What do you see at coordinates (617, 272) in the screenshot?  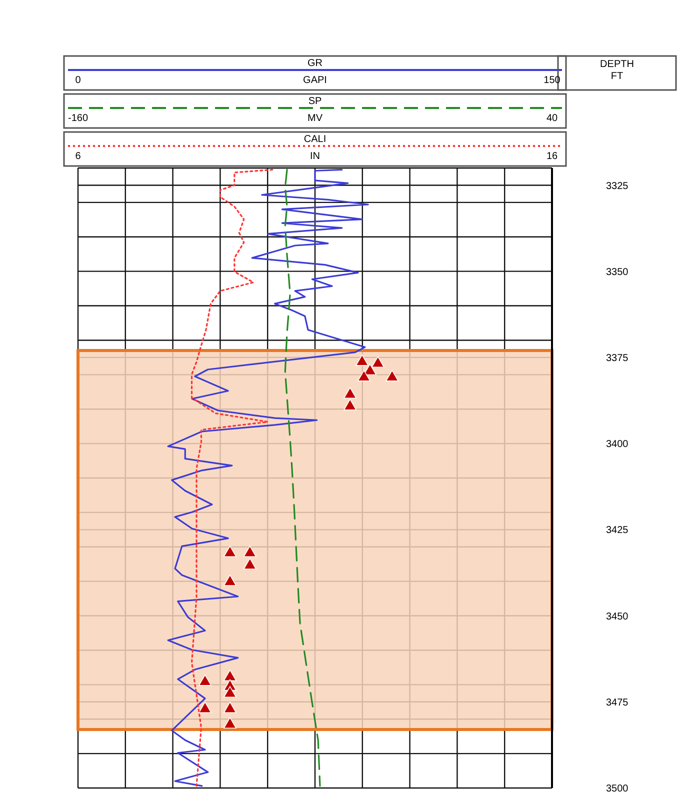 I see `y-tick-label: 3350` at bounding box center [617, 272].